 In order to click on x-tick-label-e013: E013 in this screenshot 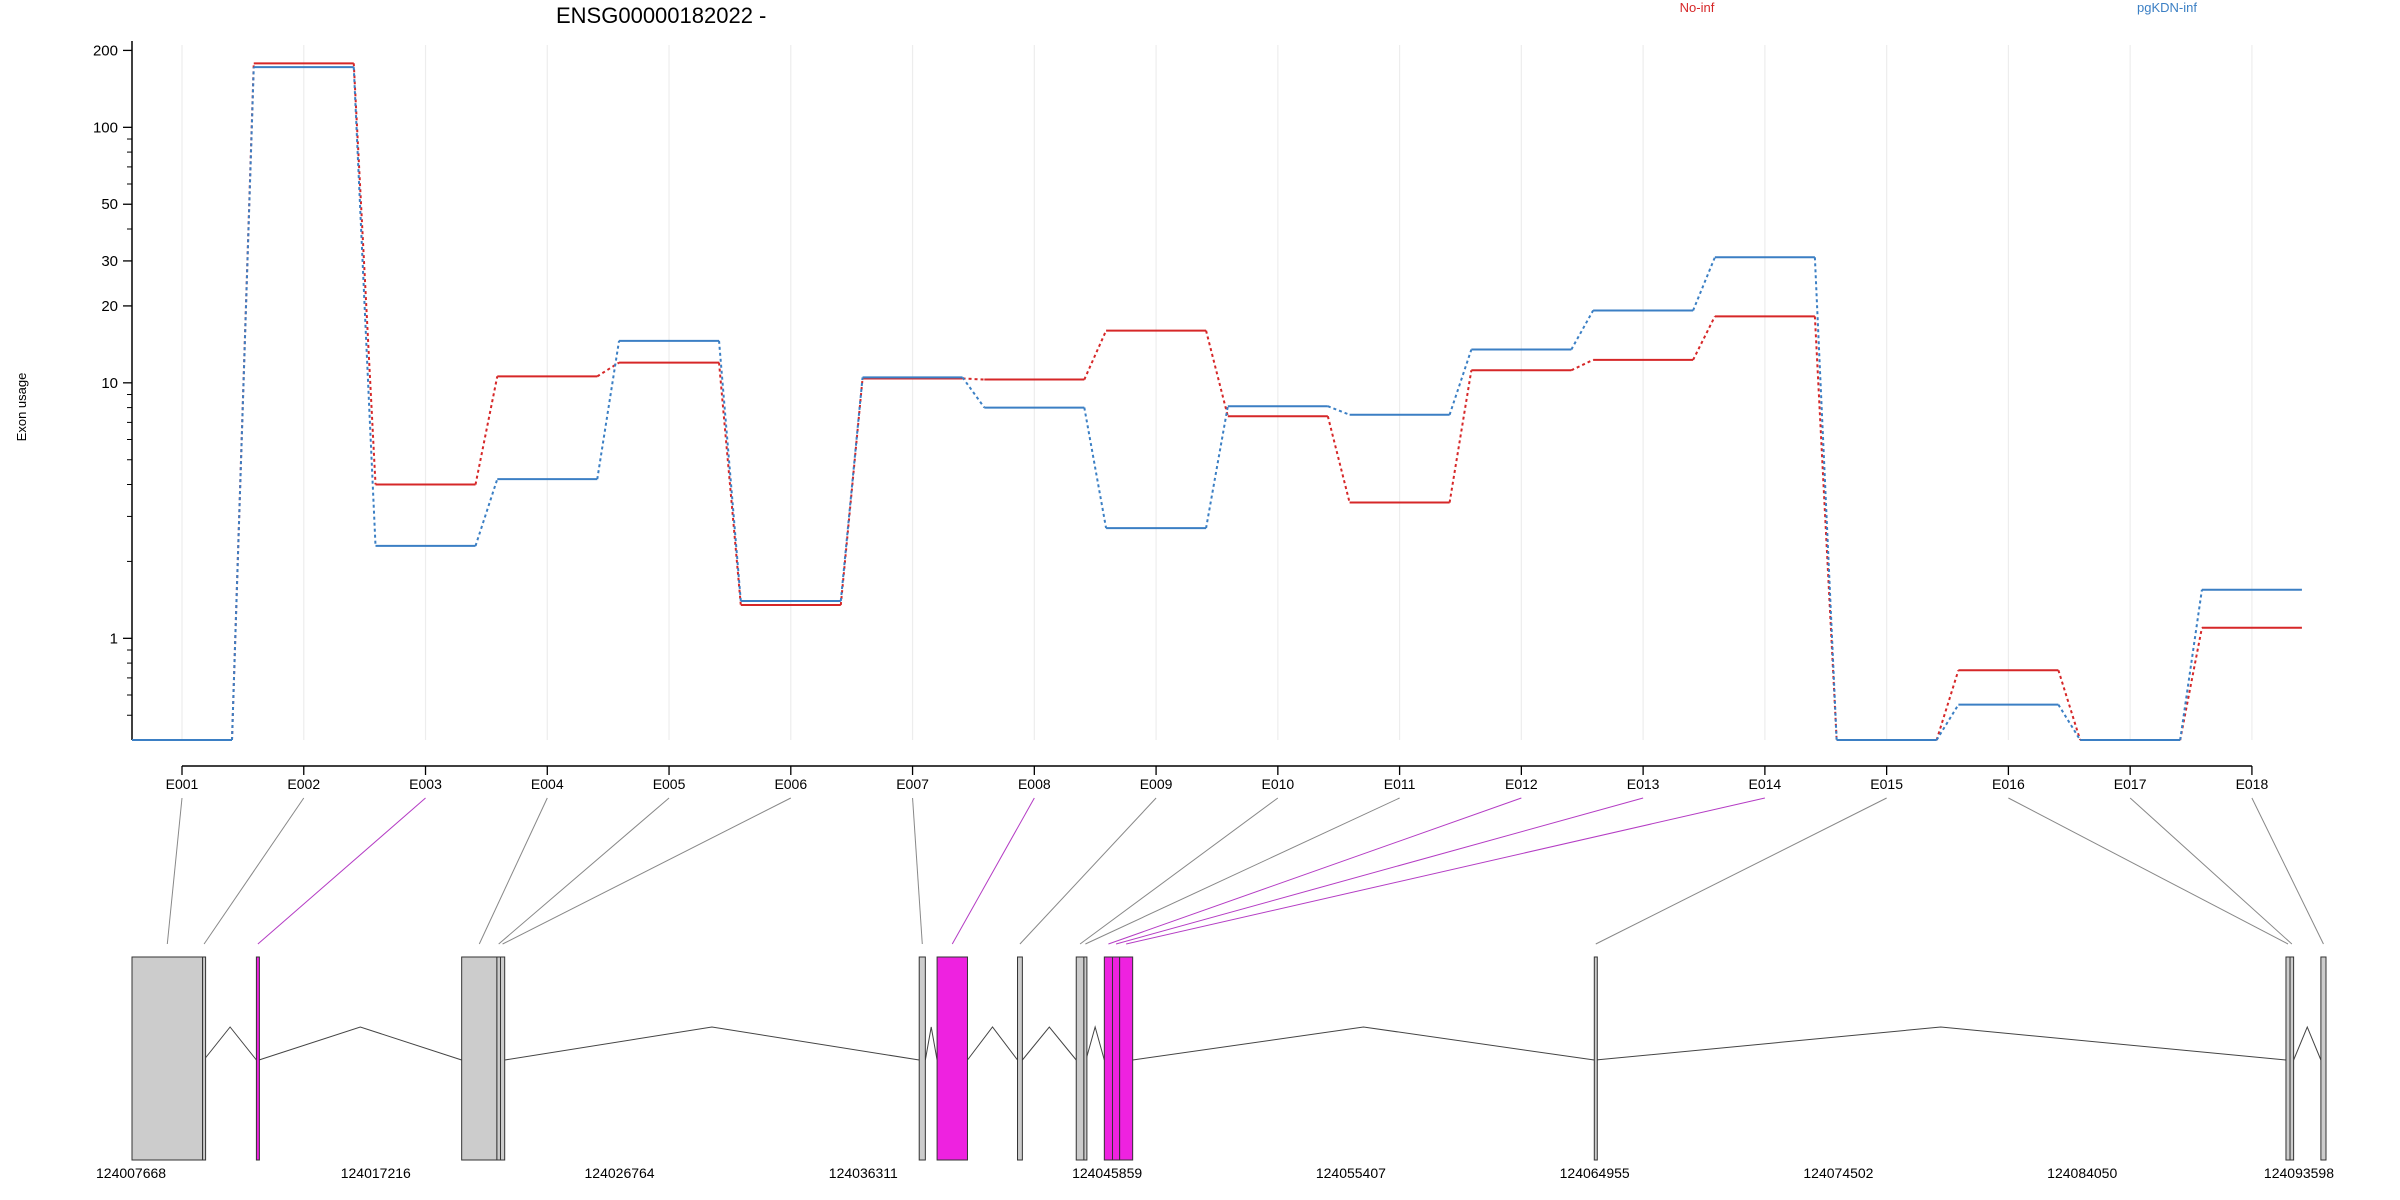, I will do `click(1643, 784)`.